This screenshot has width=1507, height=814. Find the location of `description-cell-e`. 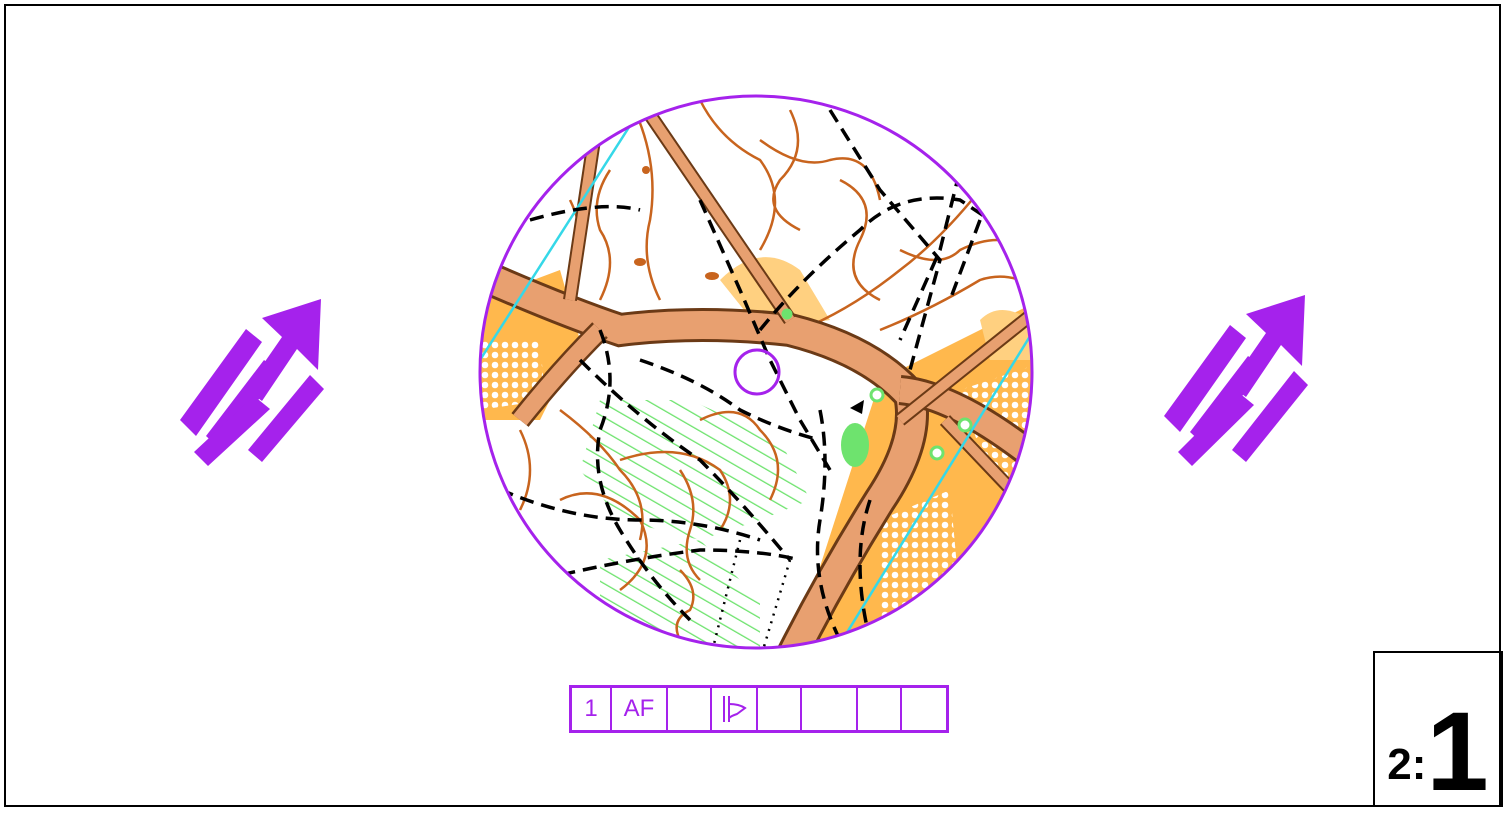

description-cell-e is located at coordinates (780, 709).